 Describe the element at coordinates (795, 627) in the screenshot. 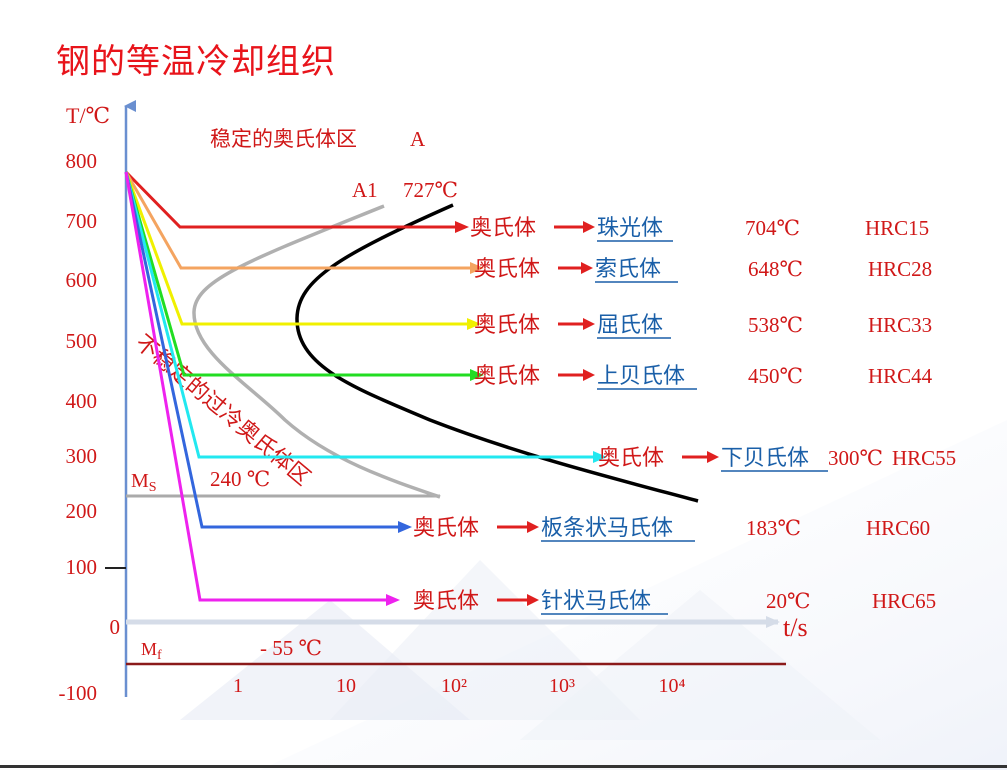

I see `x-axis-label: t/s` at that location.